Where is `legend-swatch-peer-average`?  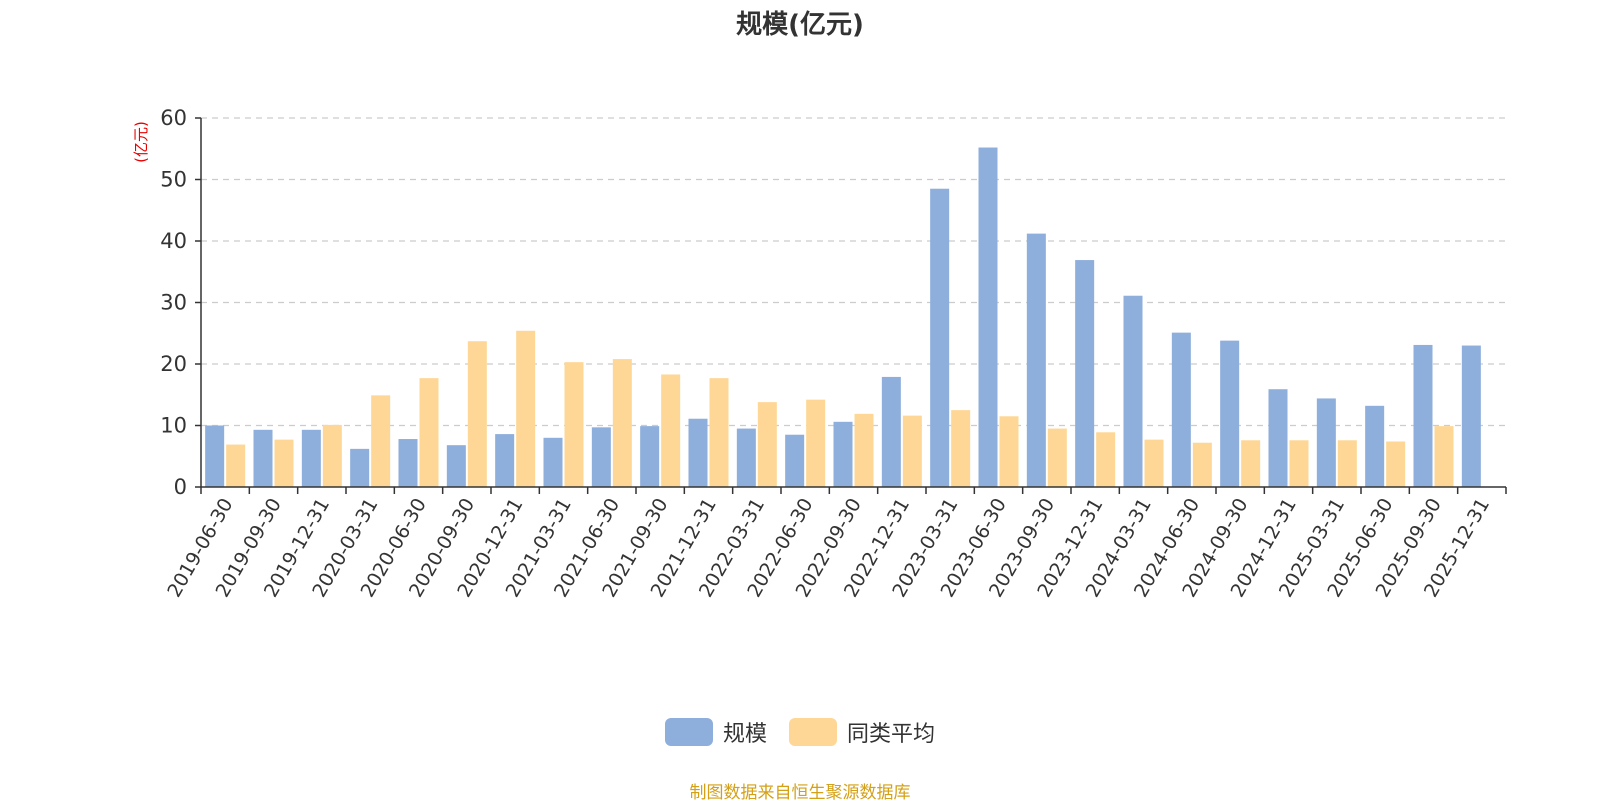 legend-swatch-peer-average is located at coordinates (813, 732).